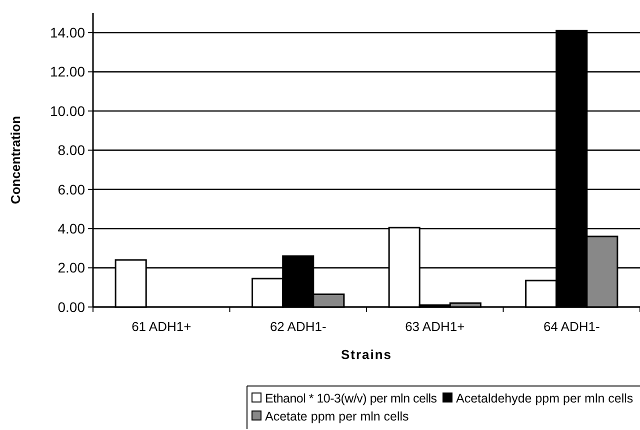 The height and width of the screenshot is (430, 640). I want to click on x-tick-label: 61 ADH1+, so click(162, 326).